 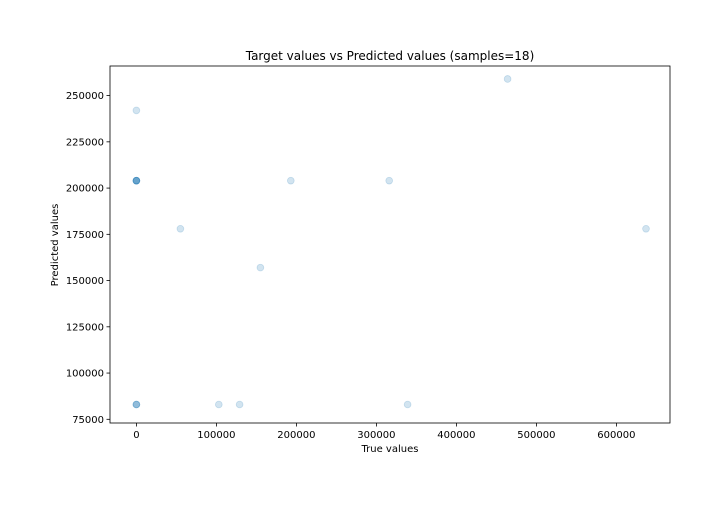 What do you see at coordinates (390, 449) in the screenshot?
I see `x-axis-label: True values` at bounding box center [390, 449].